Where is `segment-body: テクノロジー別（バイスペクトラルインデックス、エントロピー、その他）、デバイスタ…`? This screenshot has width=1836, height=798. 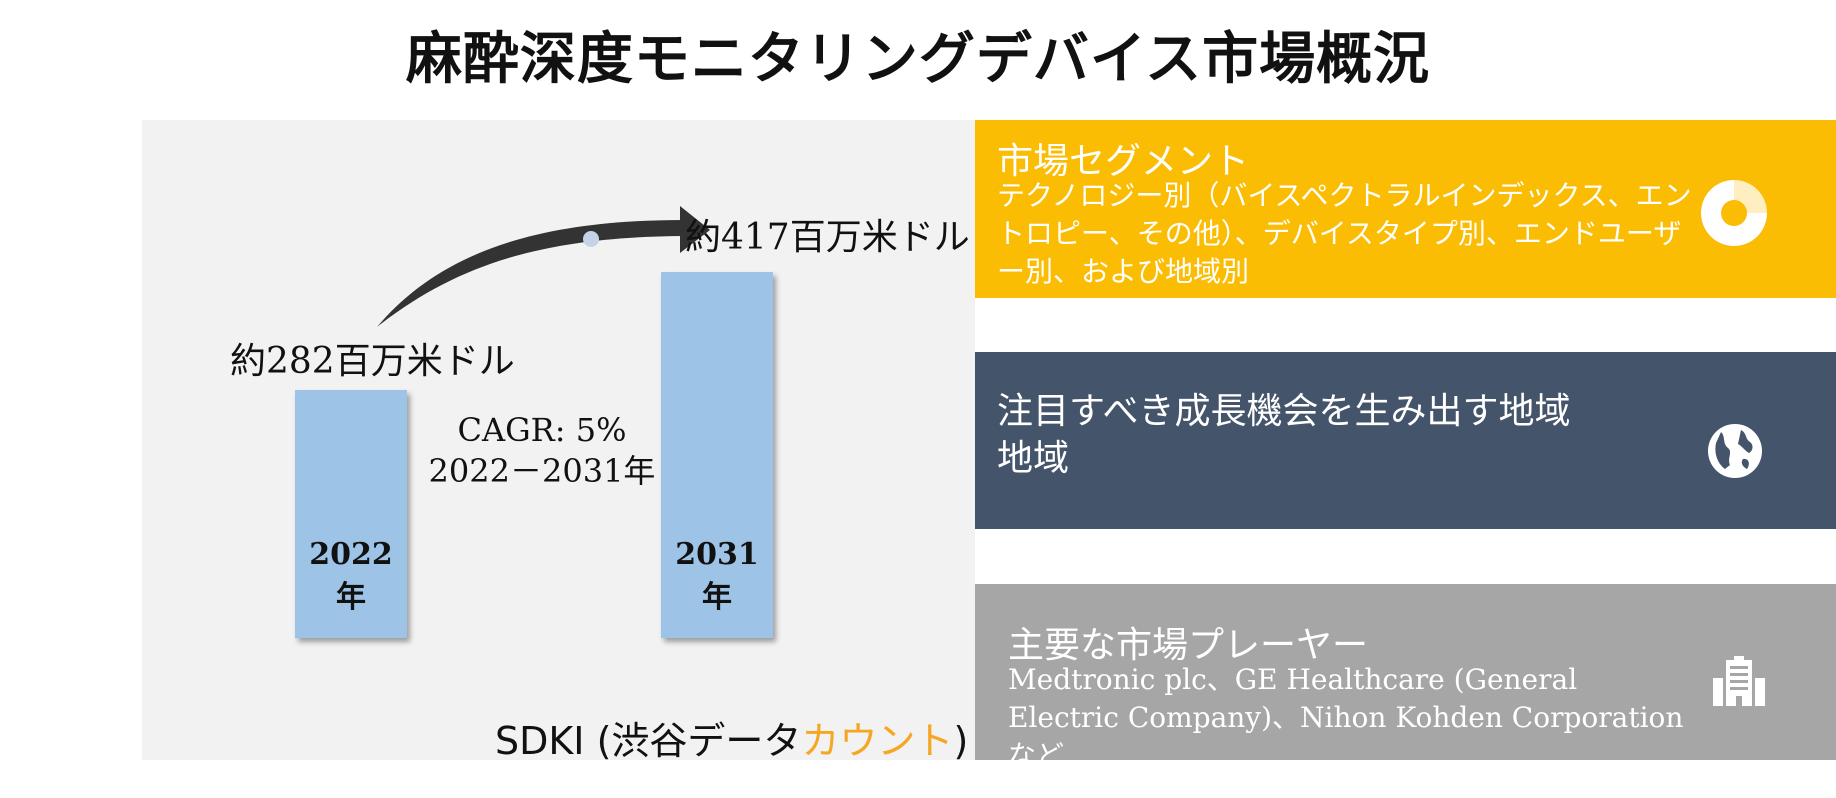
segment-body: テクノロジー別（バイスペクトラルインデックス、エントロピー、その他）、デバイスタ… is located at coordinates (1344, 233).